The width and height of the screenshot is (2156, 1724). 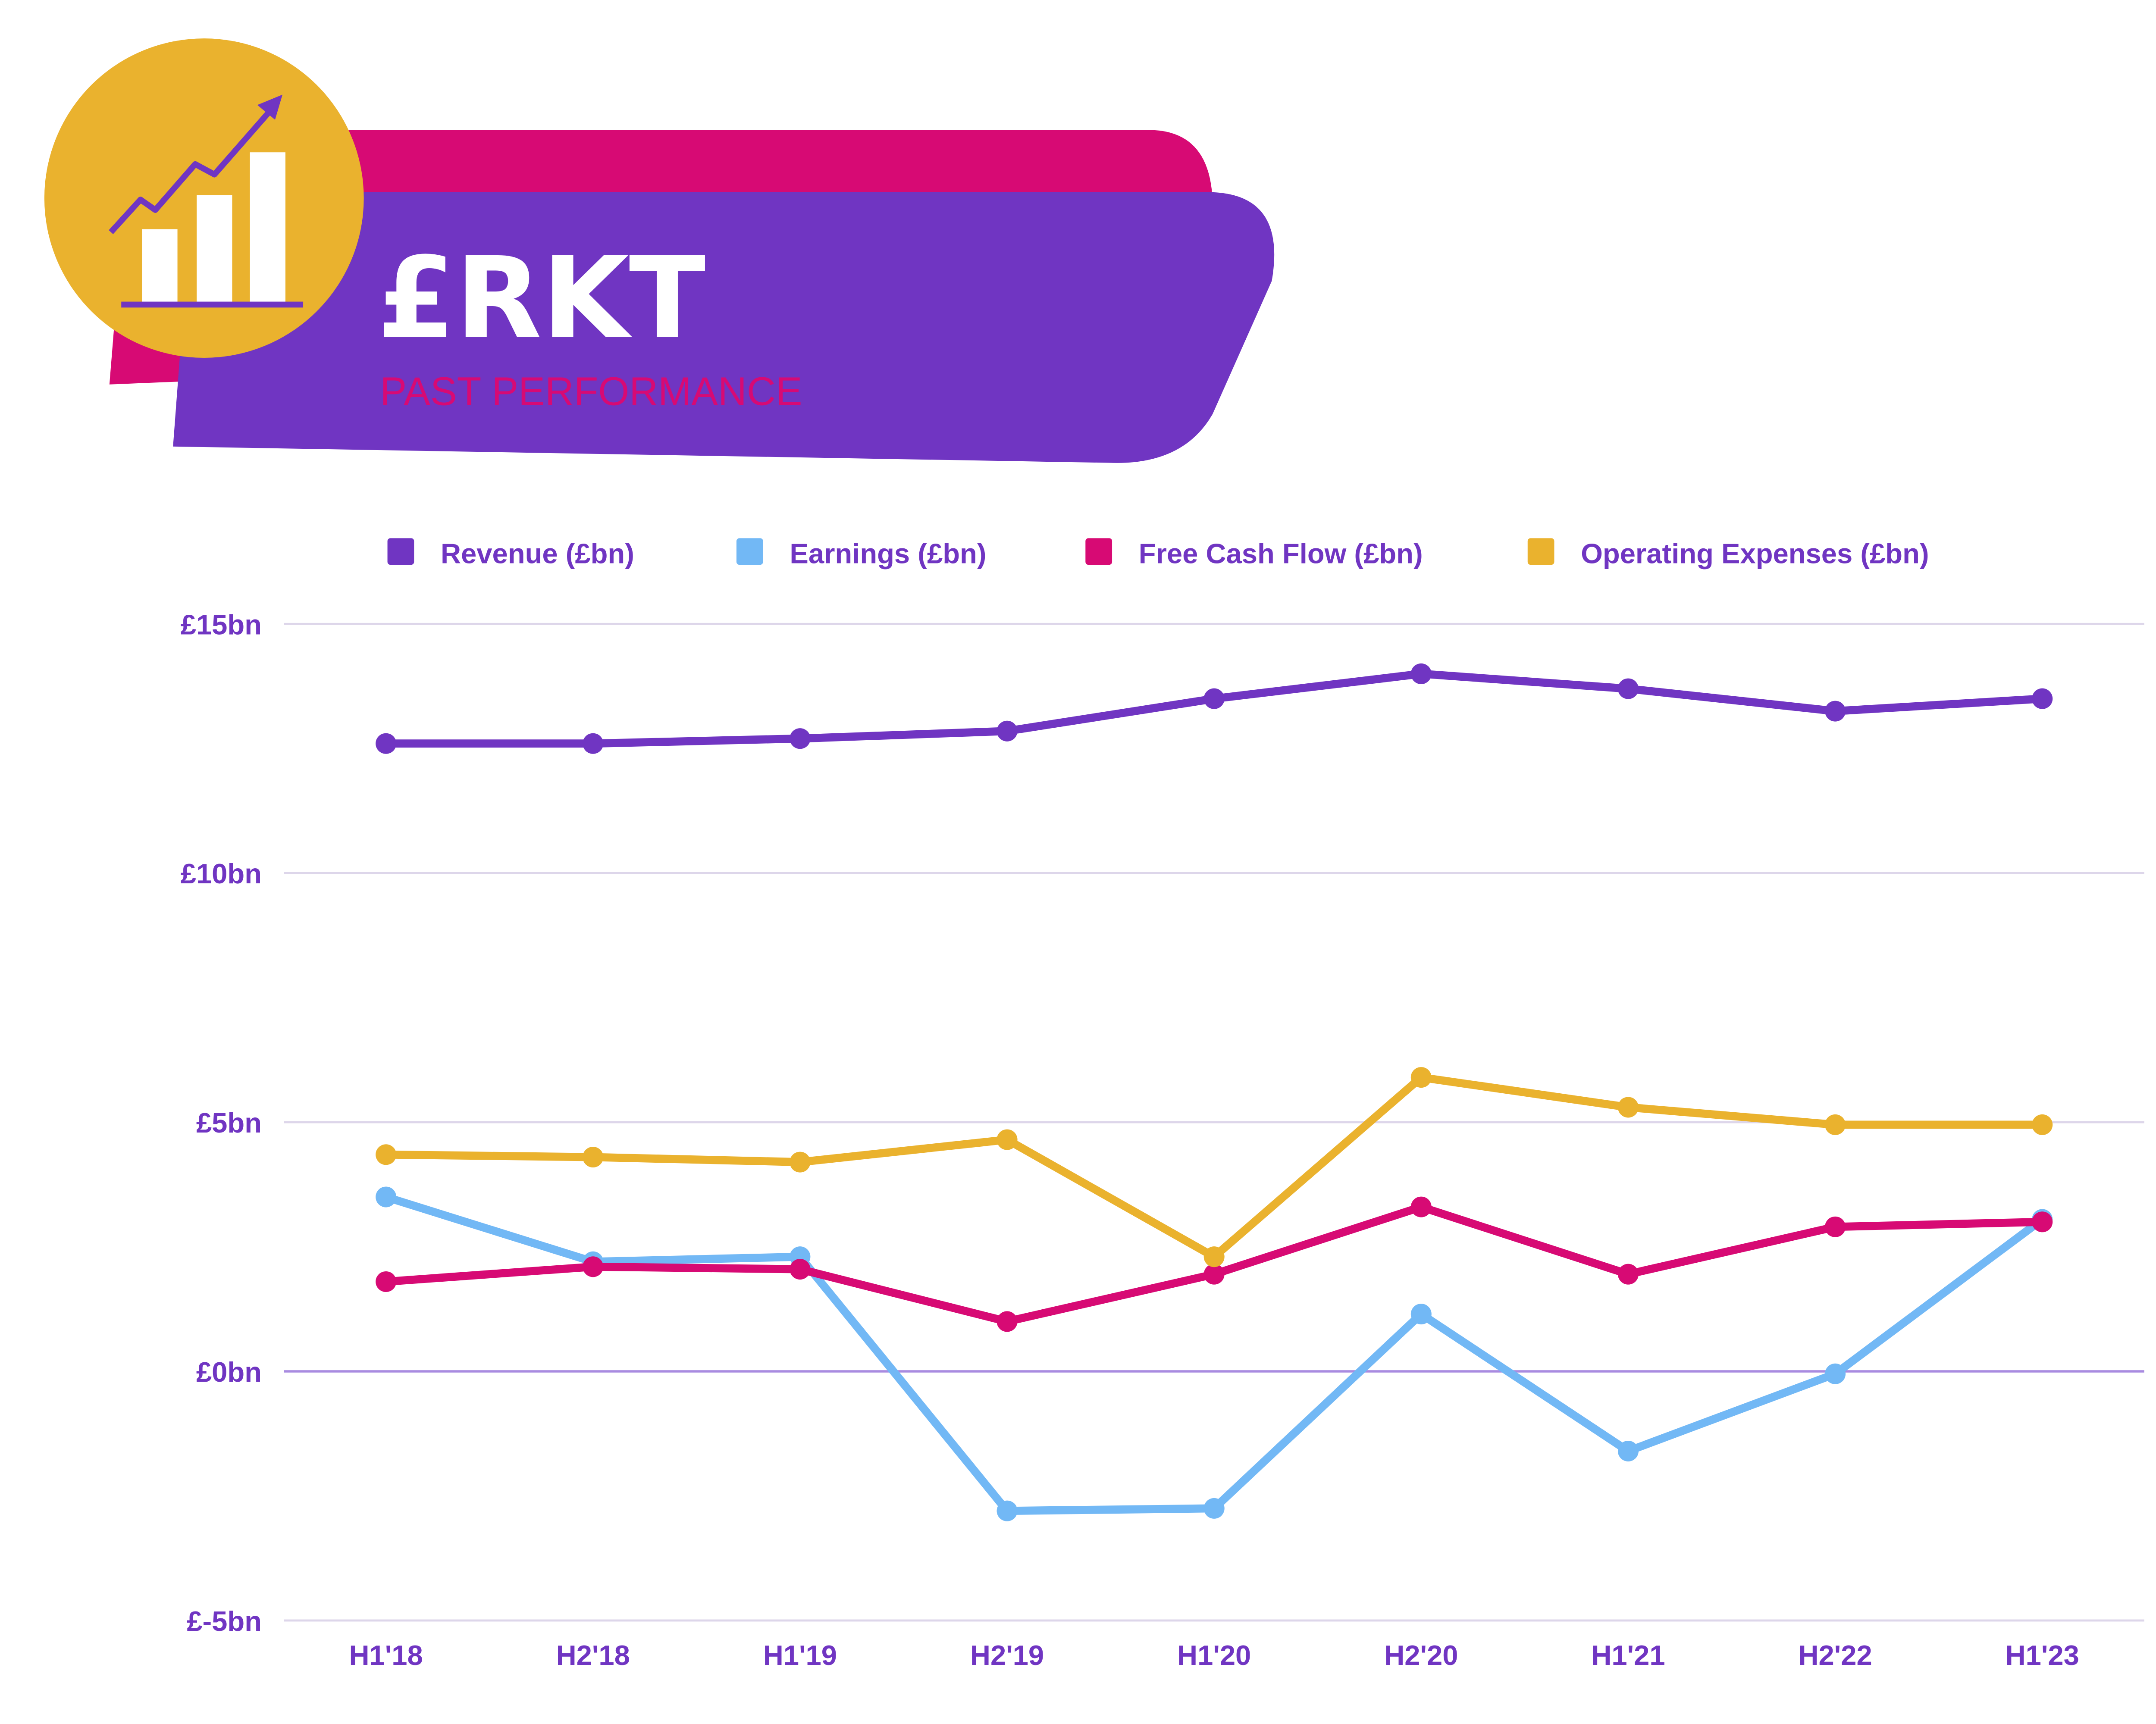 What do you see at coordinates (593, 1655) in the screenshot?
I see `x-tick-label: H2'18` at bounding box center [593, 1655].